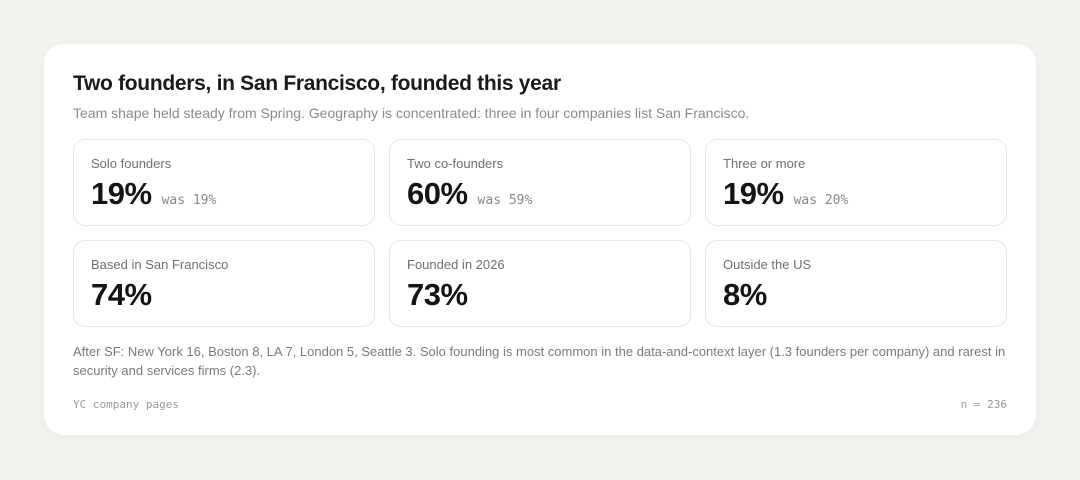  What do you see at coordinates (456, 264) in the screenshot?
I see `stat-label: Founded in 2026` at bounding box center [456, 264].